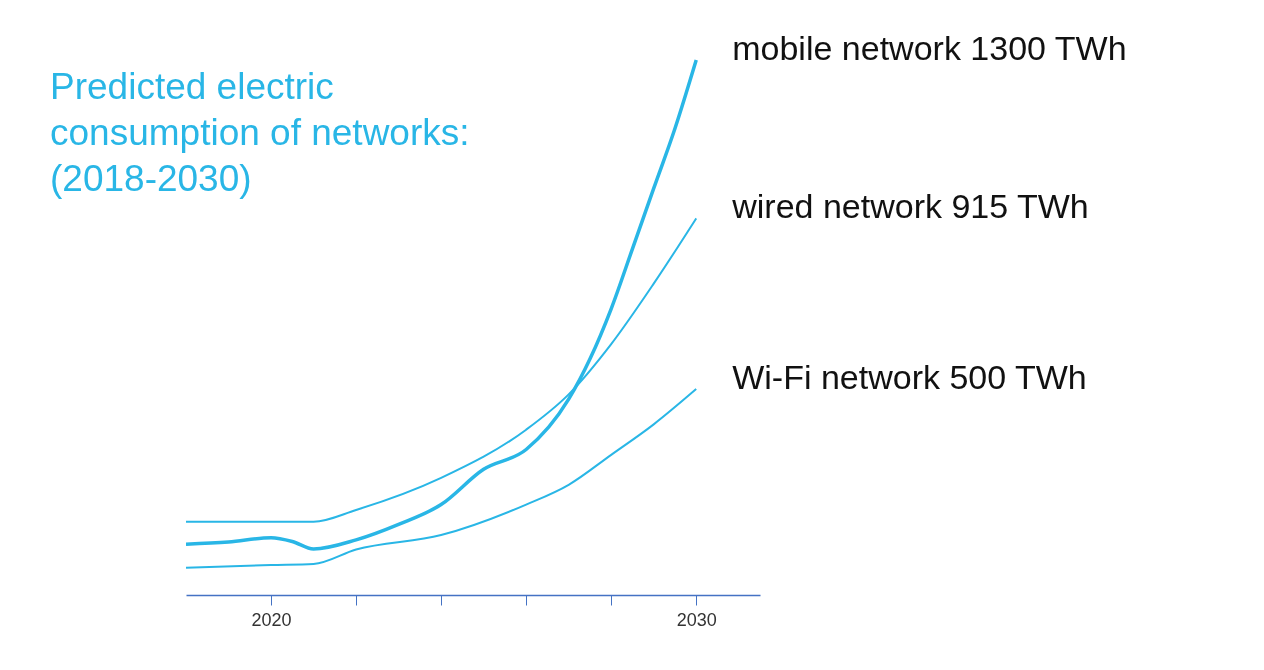 This screenshot has width=1264, height=670. Describe the element at coordinates (271, 619) in the screenshot. I see `x-tick-label: 2020` at that location.